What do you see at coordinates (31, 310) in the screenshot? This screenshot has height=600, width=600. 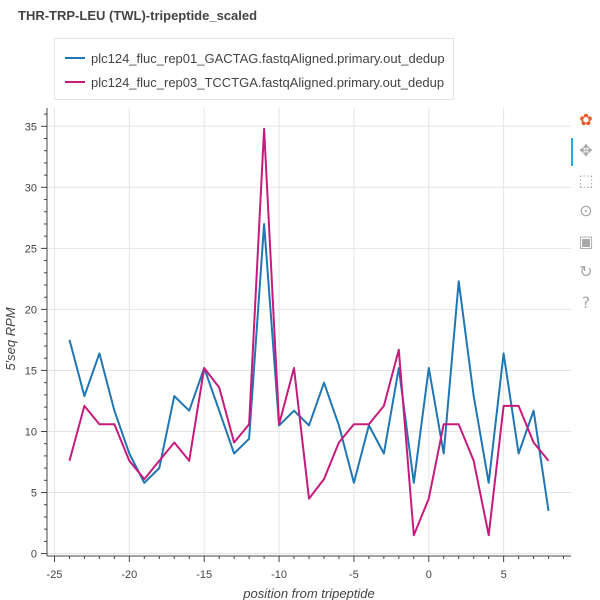 I see `y-tick-label: 20` at bounding box center [31, 310].